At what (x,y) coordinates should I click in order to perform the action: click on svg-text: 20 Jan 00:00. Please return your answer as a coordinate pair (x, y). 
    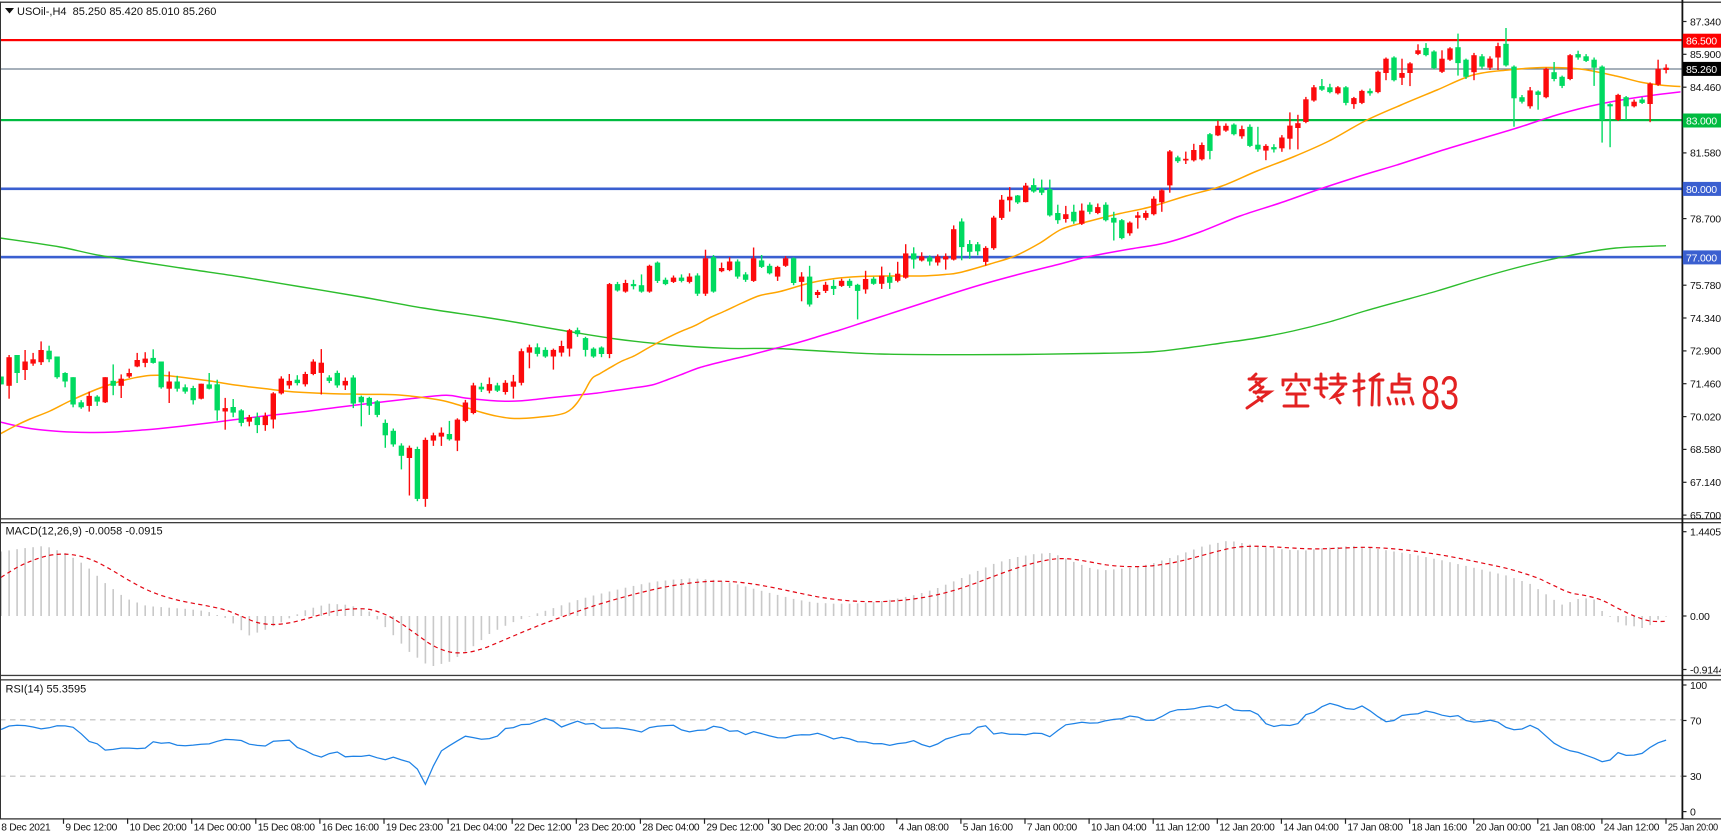
    Looking at the image, I should click on (1504, 828).